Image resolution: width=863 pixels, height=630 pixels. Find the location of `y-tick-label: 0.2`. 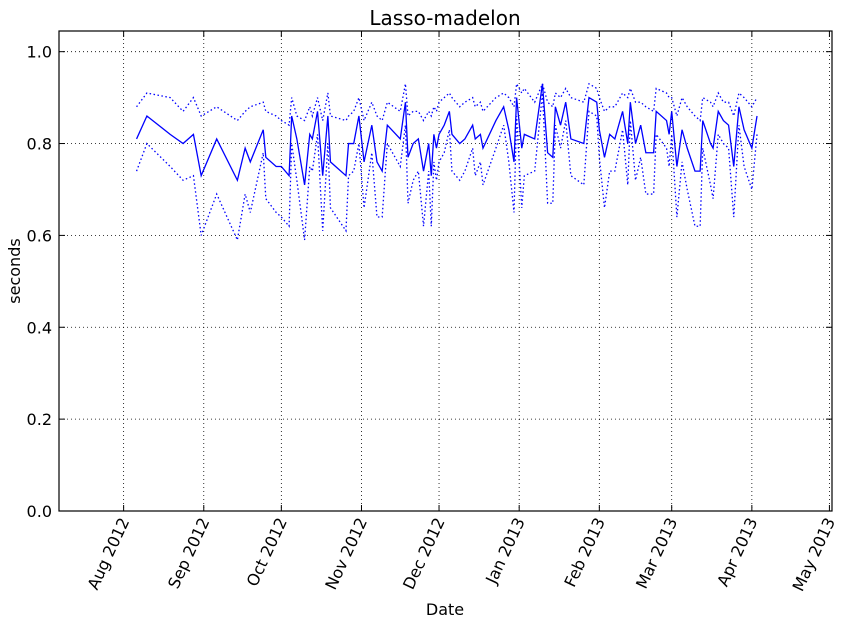

y-tick-label: 0.2 is located at coordinates (39, 419).